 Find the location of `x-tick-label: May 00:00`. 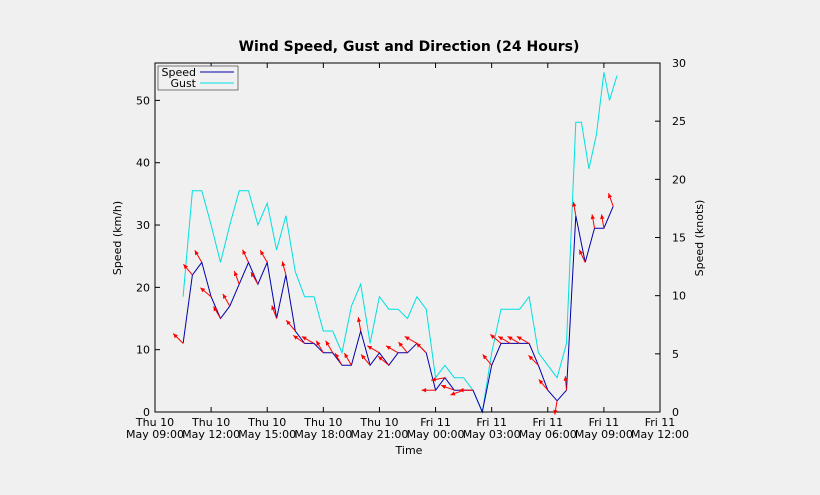

x-tick-label: May 00:00 is located at coordinates (436, 434).